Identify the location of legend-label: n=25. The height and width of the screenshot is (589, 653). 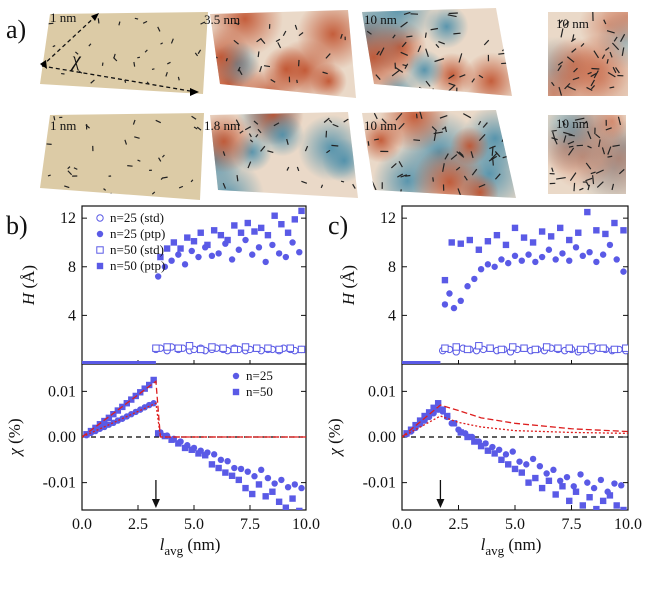
(259, 375).